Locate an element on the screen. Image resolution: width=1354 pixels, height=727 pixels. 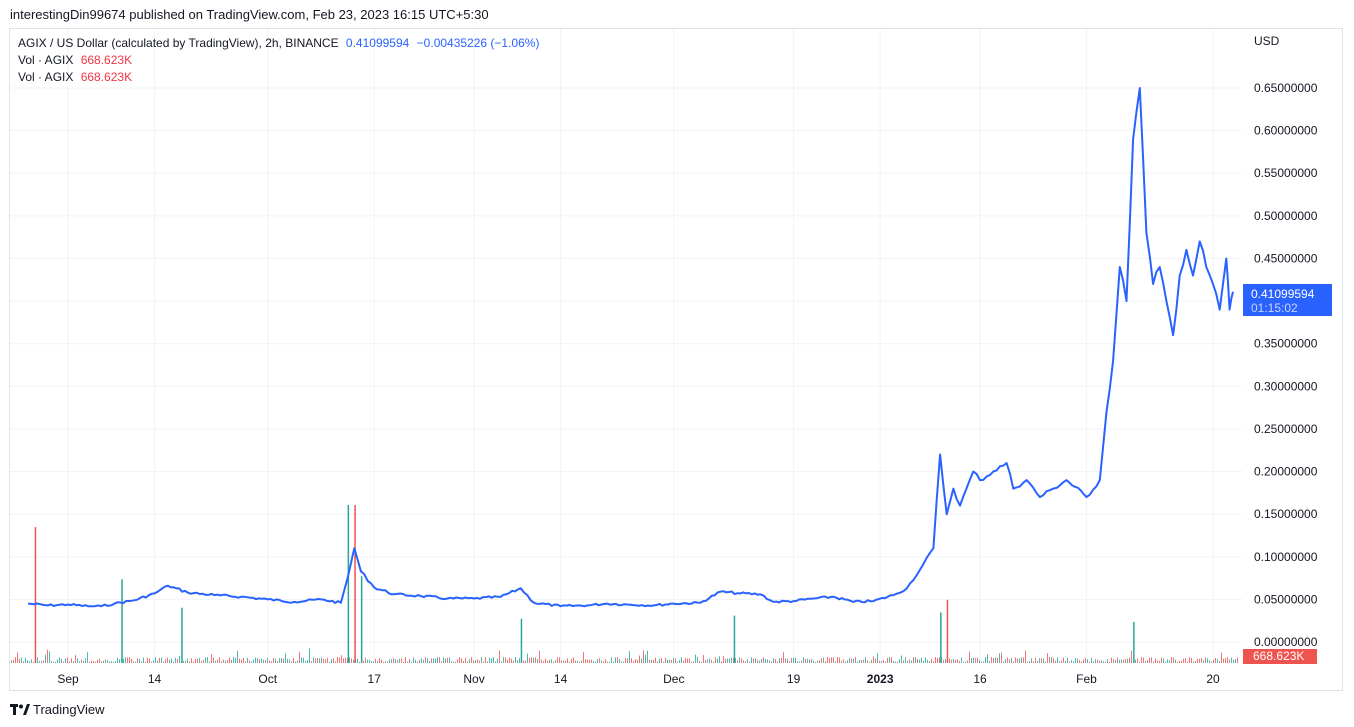
price-tag-value: 0.41099594 is located at coordinates (1283, 294).